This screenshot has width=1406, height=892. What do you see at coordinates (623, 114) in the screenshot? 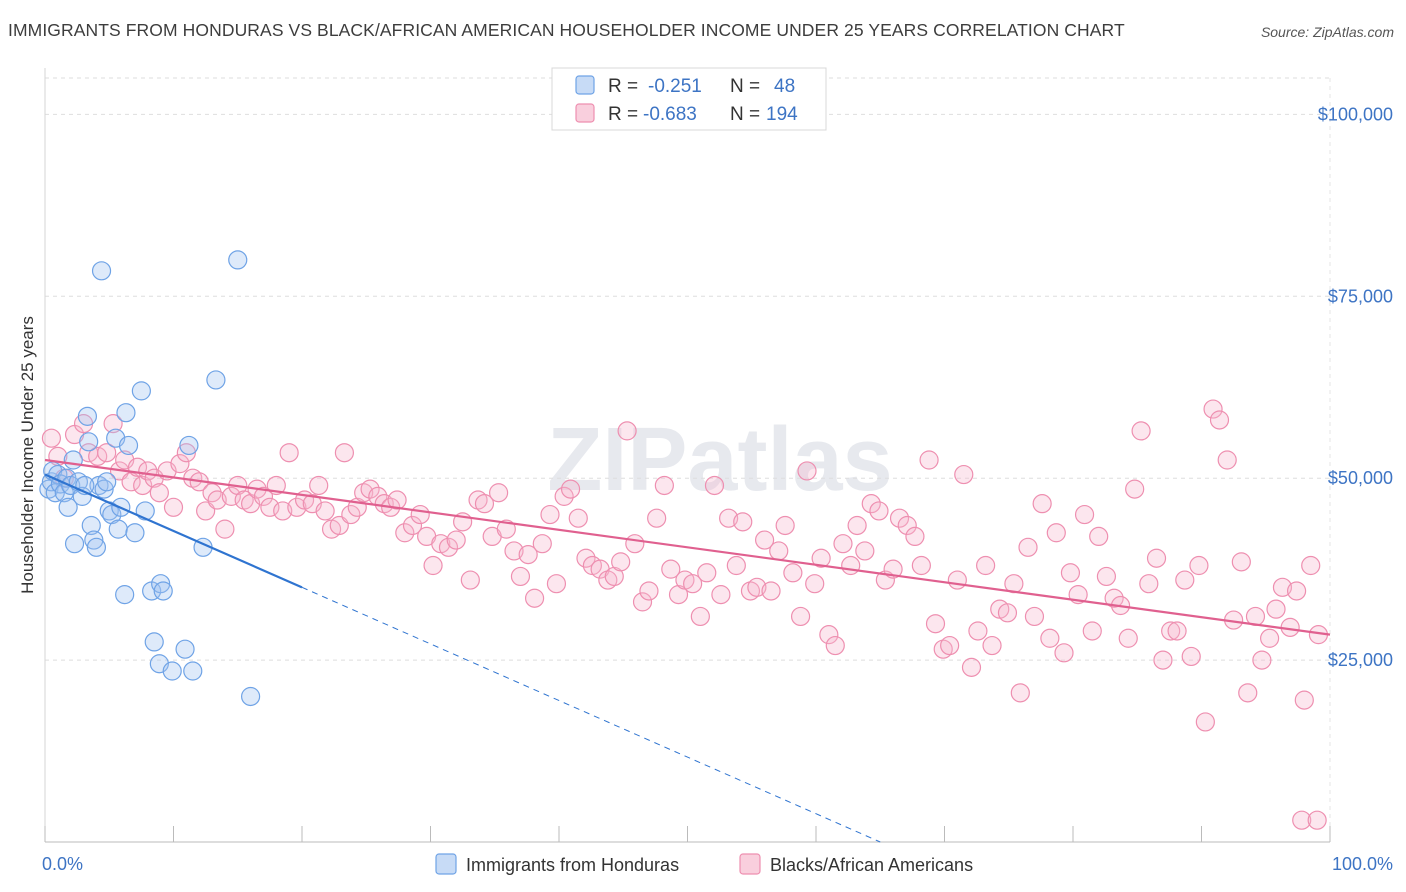
I see `legend-r-label-2: R =` at bounding box center [623, 114].